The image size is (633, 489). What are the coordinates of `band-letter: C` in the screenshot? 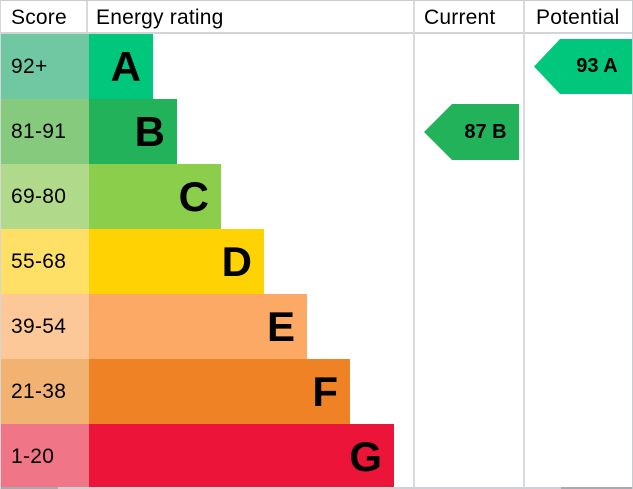 It's located at (193, 196).